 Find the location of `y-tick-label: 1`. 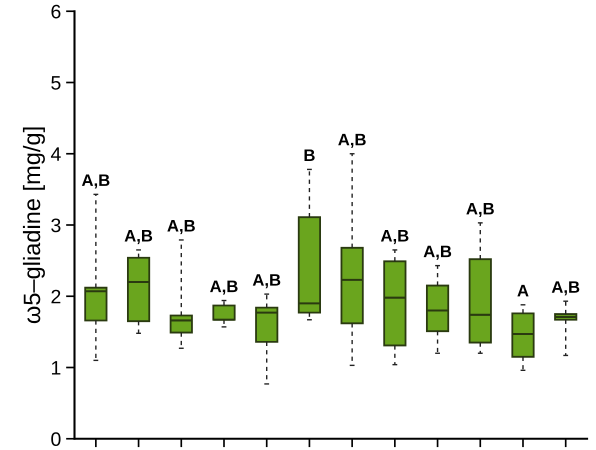

y-tick-label: 1 is located at coordinates (56, 368).